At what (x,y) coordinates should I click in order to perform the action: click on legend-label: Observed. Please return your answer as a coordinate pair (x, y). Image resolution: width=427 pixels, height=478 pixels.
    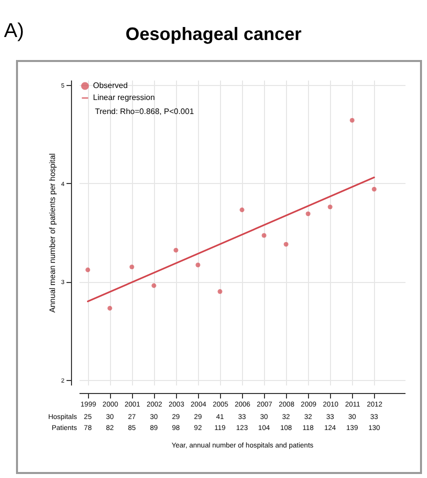
    Looking at the image, I should click on (110, 85).